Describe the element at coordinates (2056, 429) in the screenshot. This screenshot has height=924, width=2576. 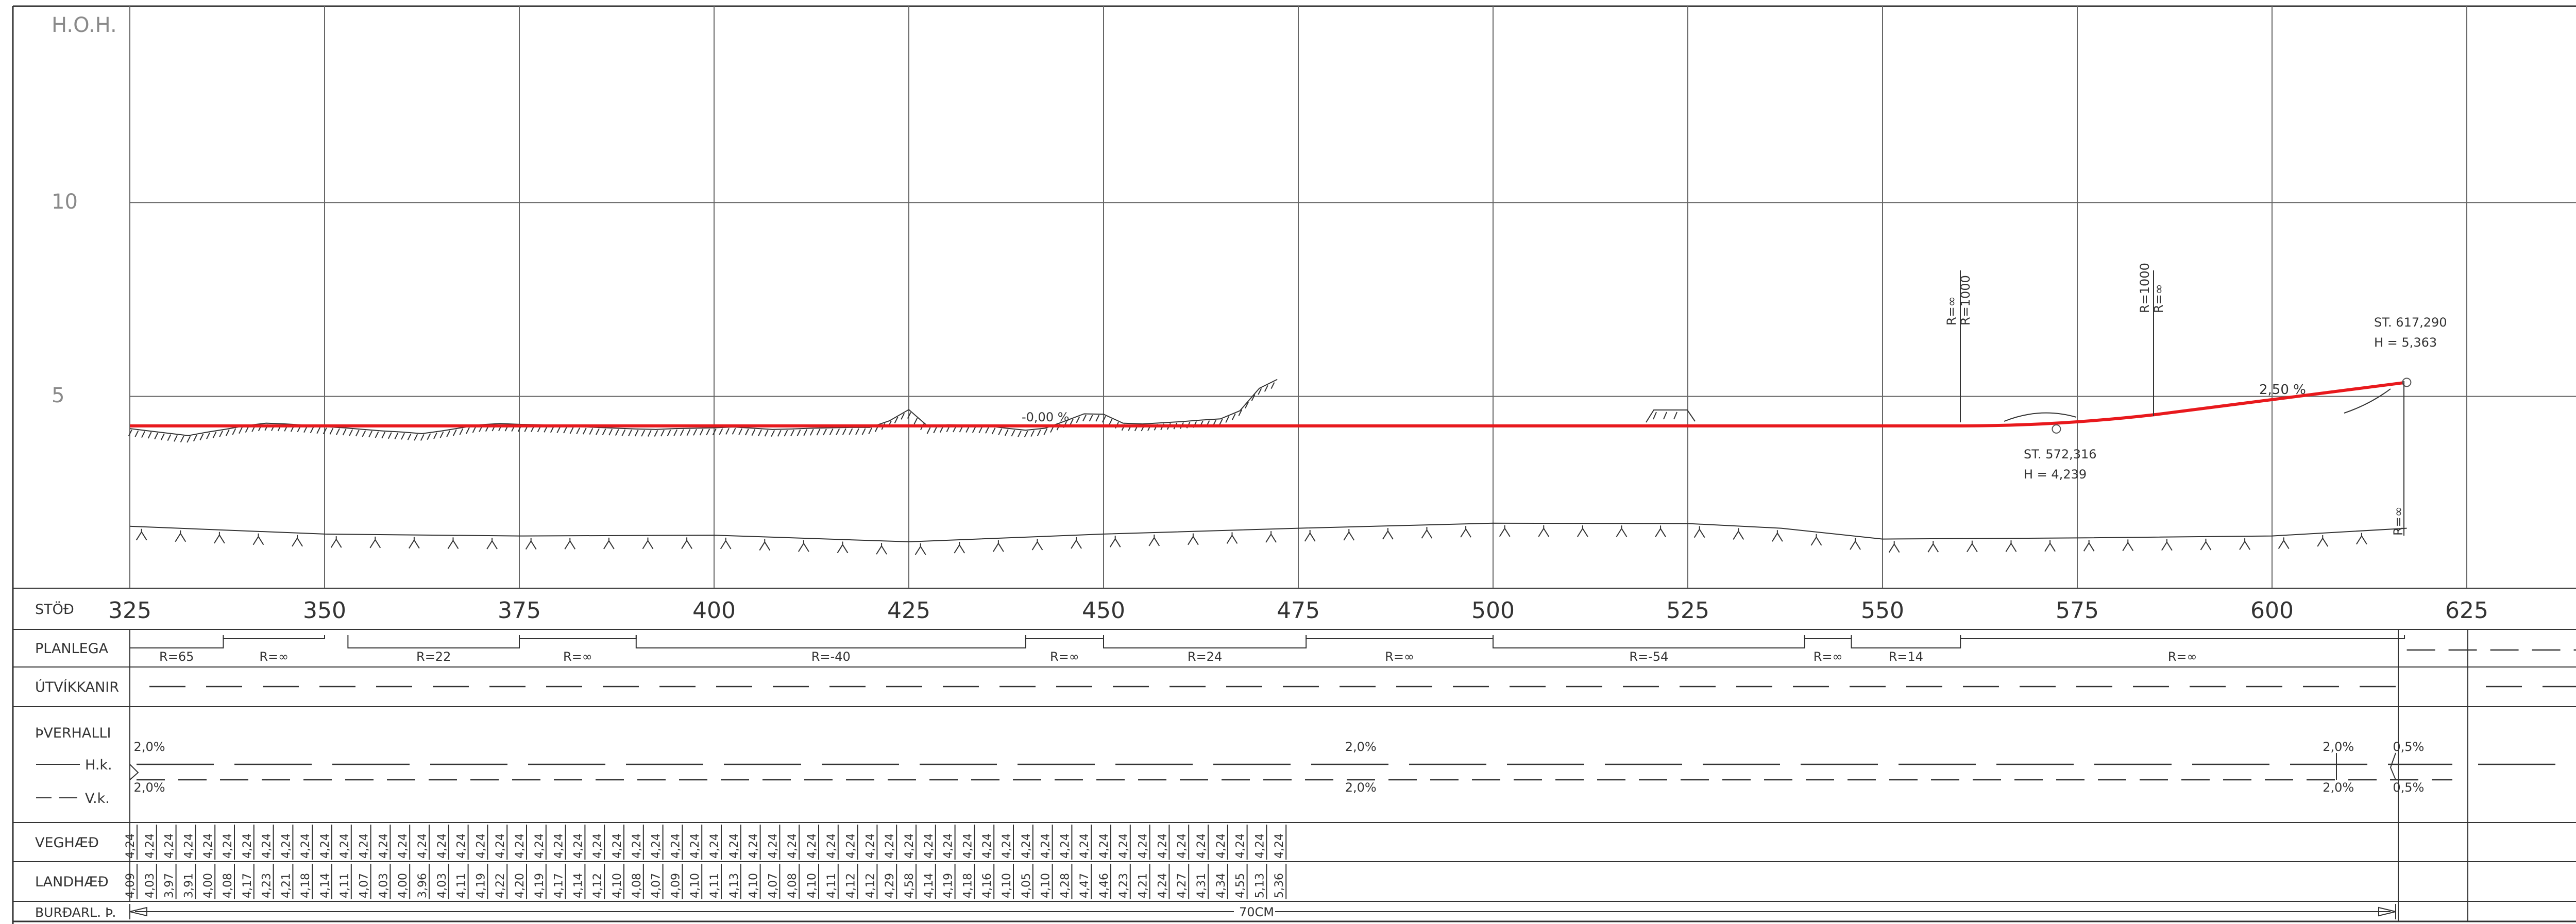
I see `vertex-point-marker` at that location.